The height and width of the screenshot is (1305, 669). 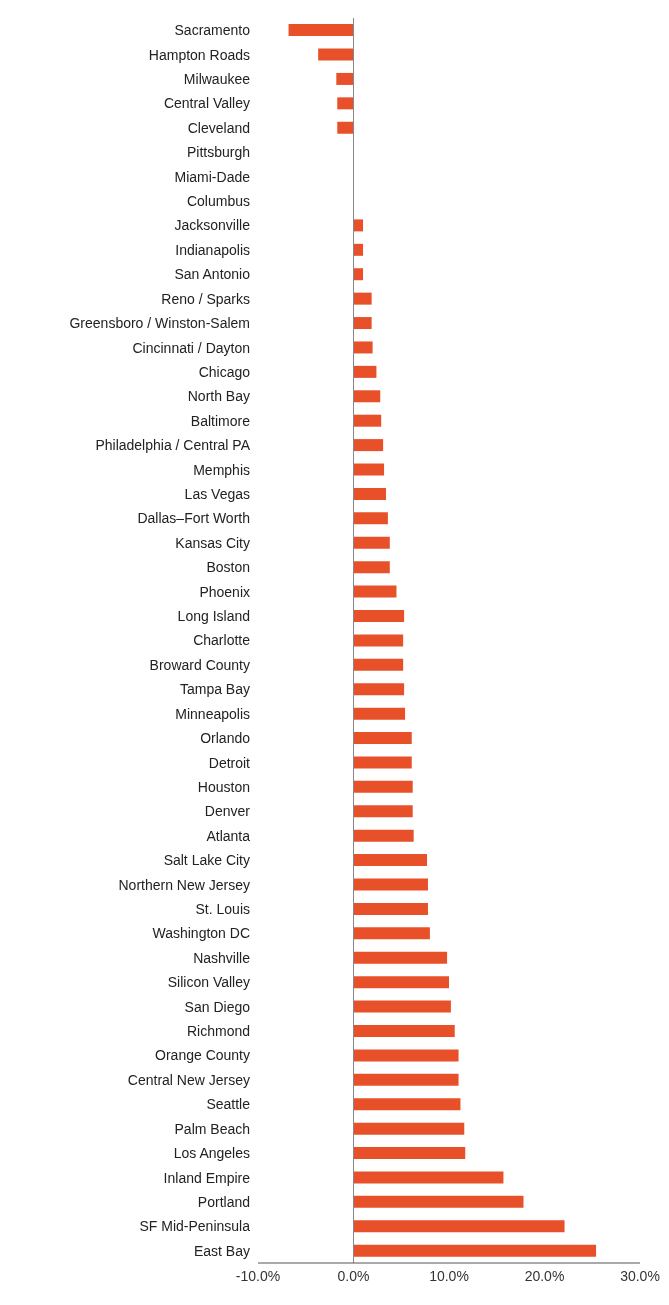 I want to click on y-tick-label: Greensboro / Winston-Salem, so click(x=159, y=323).